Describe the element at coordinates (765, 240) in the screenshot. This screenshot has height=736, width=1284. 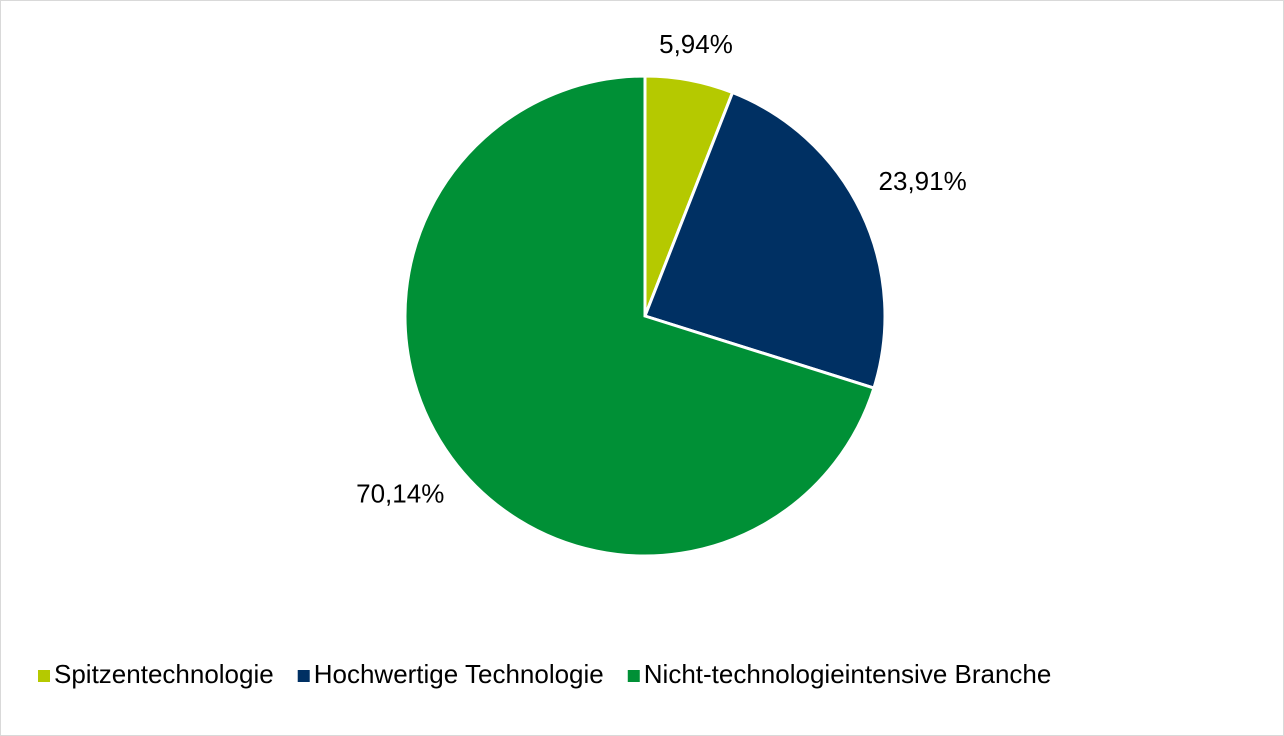
I see `pie-slice` at that location.